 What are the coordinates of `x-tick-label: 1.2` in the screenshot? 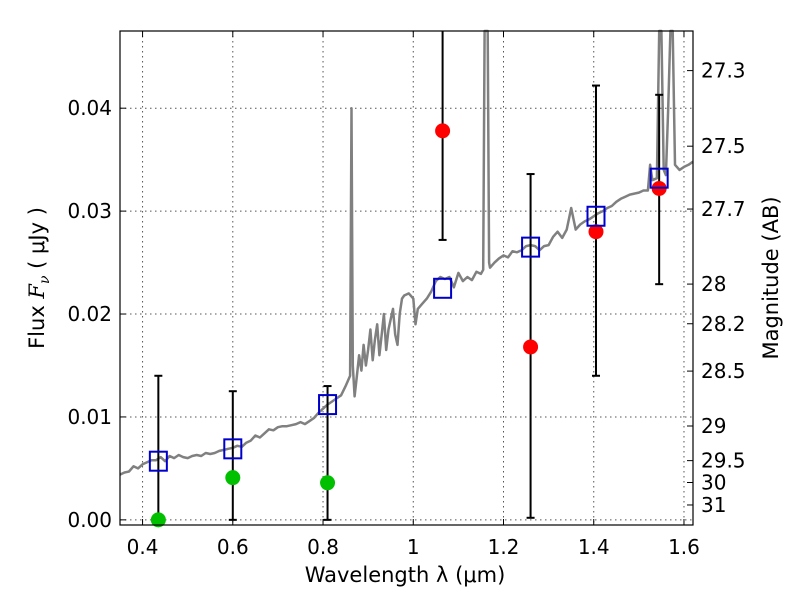 It's located at (504, 547).